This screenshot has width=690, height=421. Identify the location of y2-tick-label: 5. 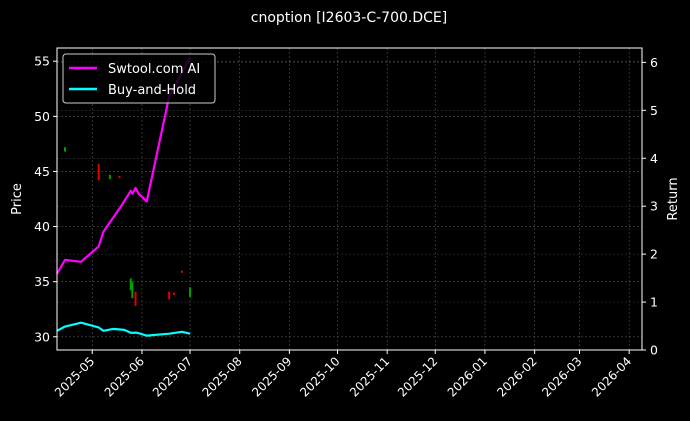
(654, 110).